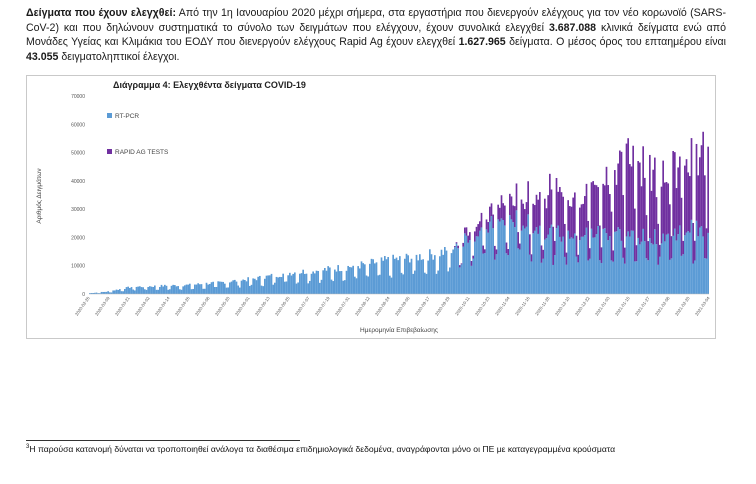 The image size is (756, 484). Describe the element at coordinates (522, 305) in the screenshot. I see `x-tick-label: 2020-11-16` at that location.